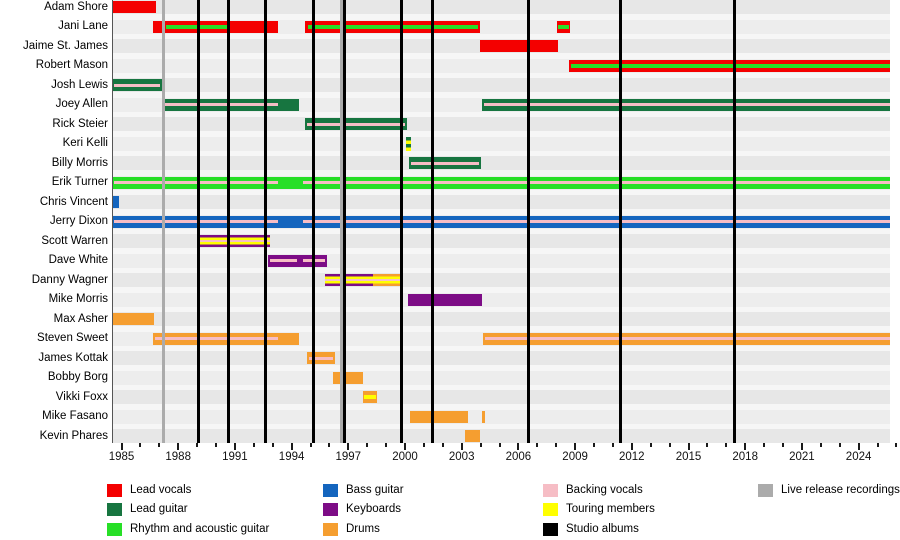 Image resolution: width=900 pixels, height=540 pixels. What do you see at coordinates (74, 240) in the screenshot?
I see `member-label: Scott Warren` at bounding box center [74, 240].